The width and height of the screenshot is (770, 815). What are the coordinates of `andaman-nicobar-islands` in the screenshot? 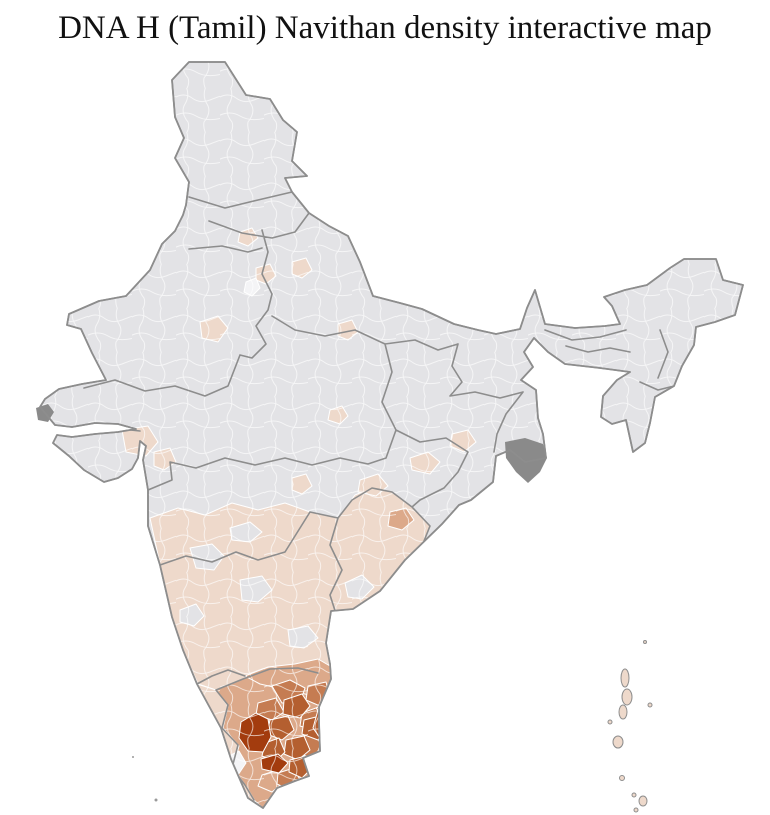 It's located at (630, 726).